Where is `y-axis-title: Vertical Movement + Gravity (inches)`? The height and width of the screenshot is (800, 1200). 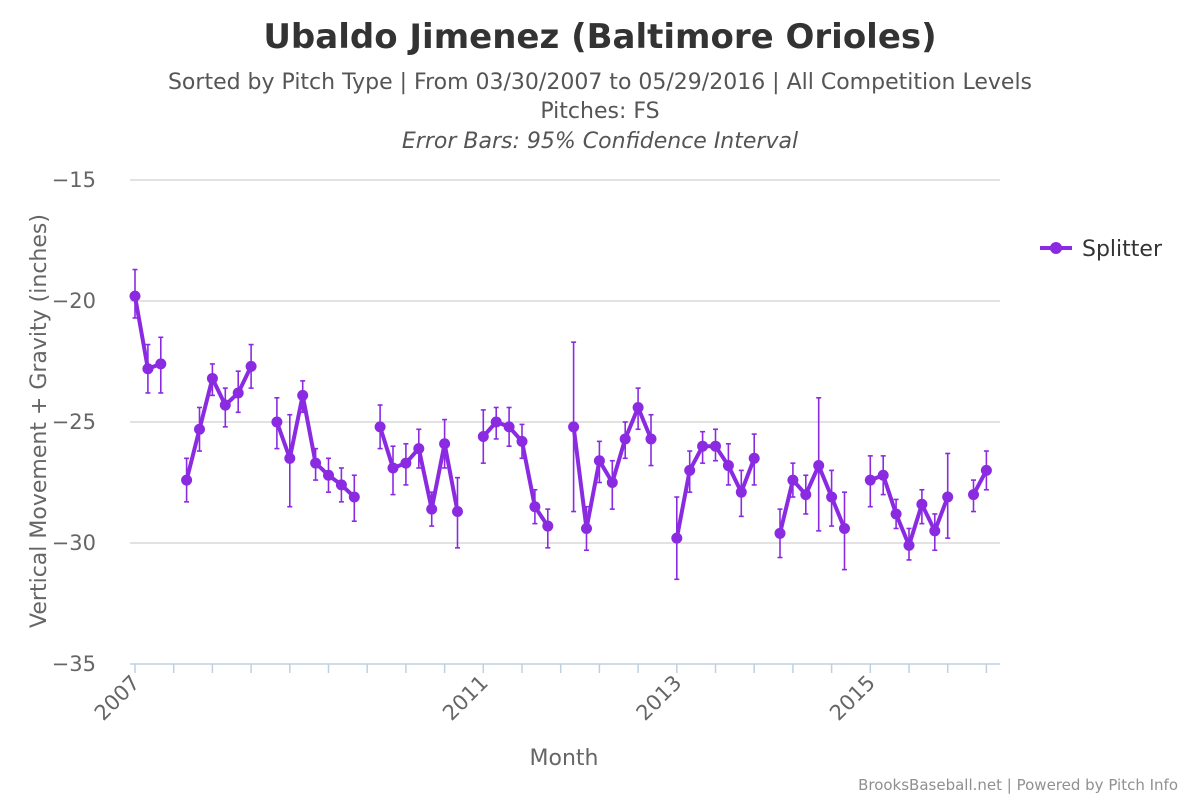
y-axis-title: Vertical Movement + Gravity (inches) is located at coordinates (39, 421).